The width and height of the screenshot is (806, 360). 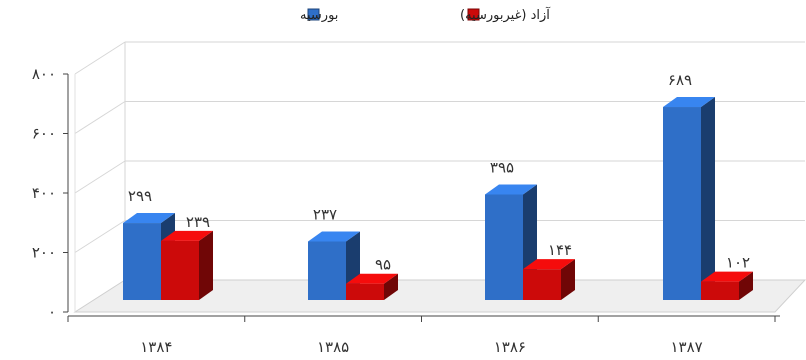 I want to click on legend-item-0: بورسیه, so click(x=319, y=15).